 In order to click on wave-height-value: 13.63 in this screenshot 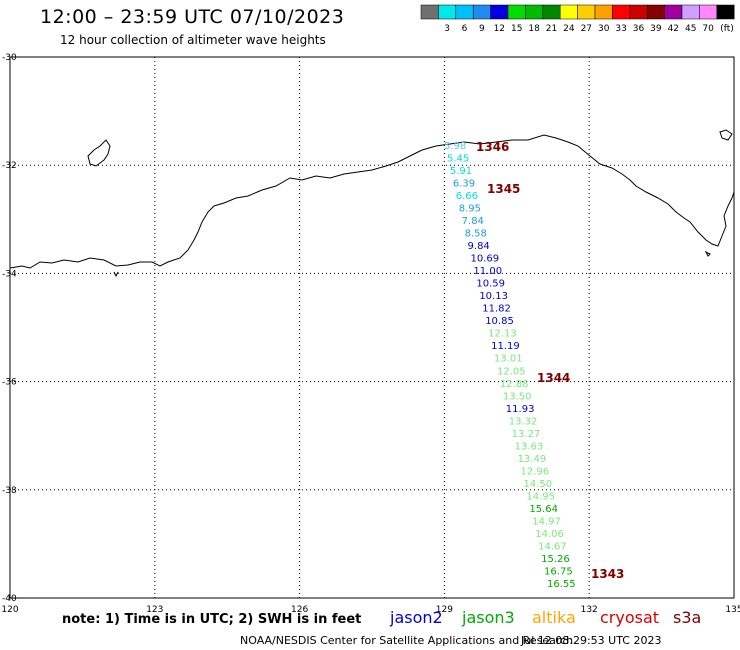, I will do `click(529, 446)`.